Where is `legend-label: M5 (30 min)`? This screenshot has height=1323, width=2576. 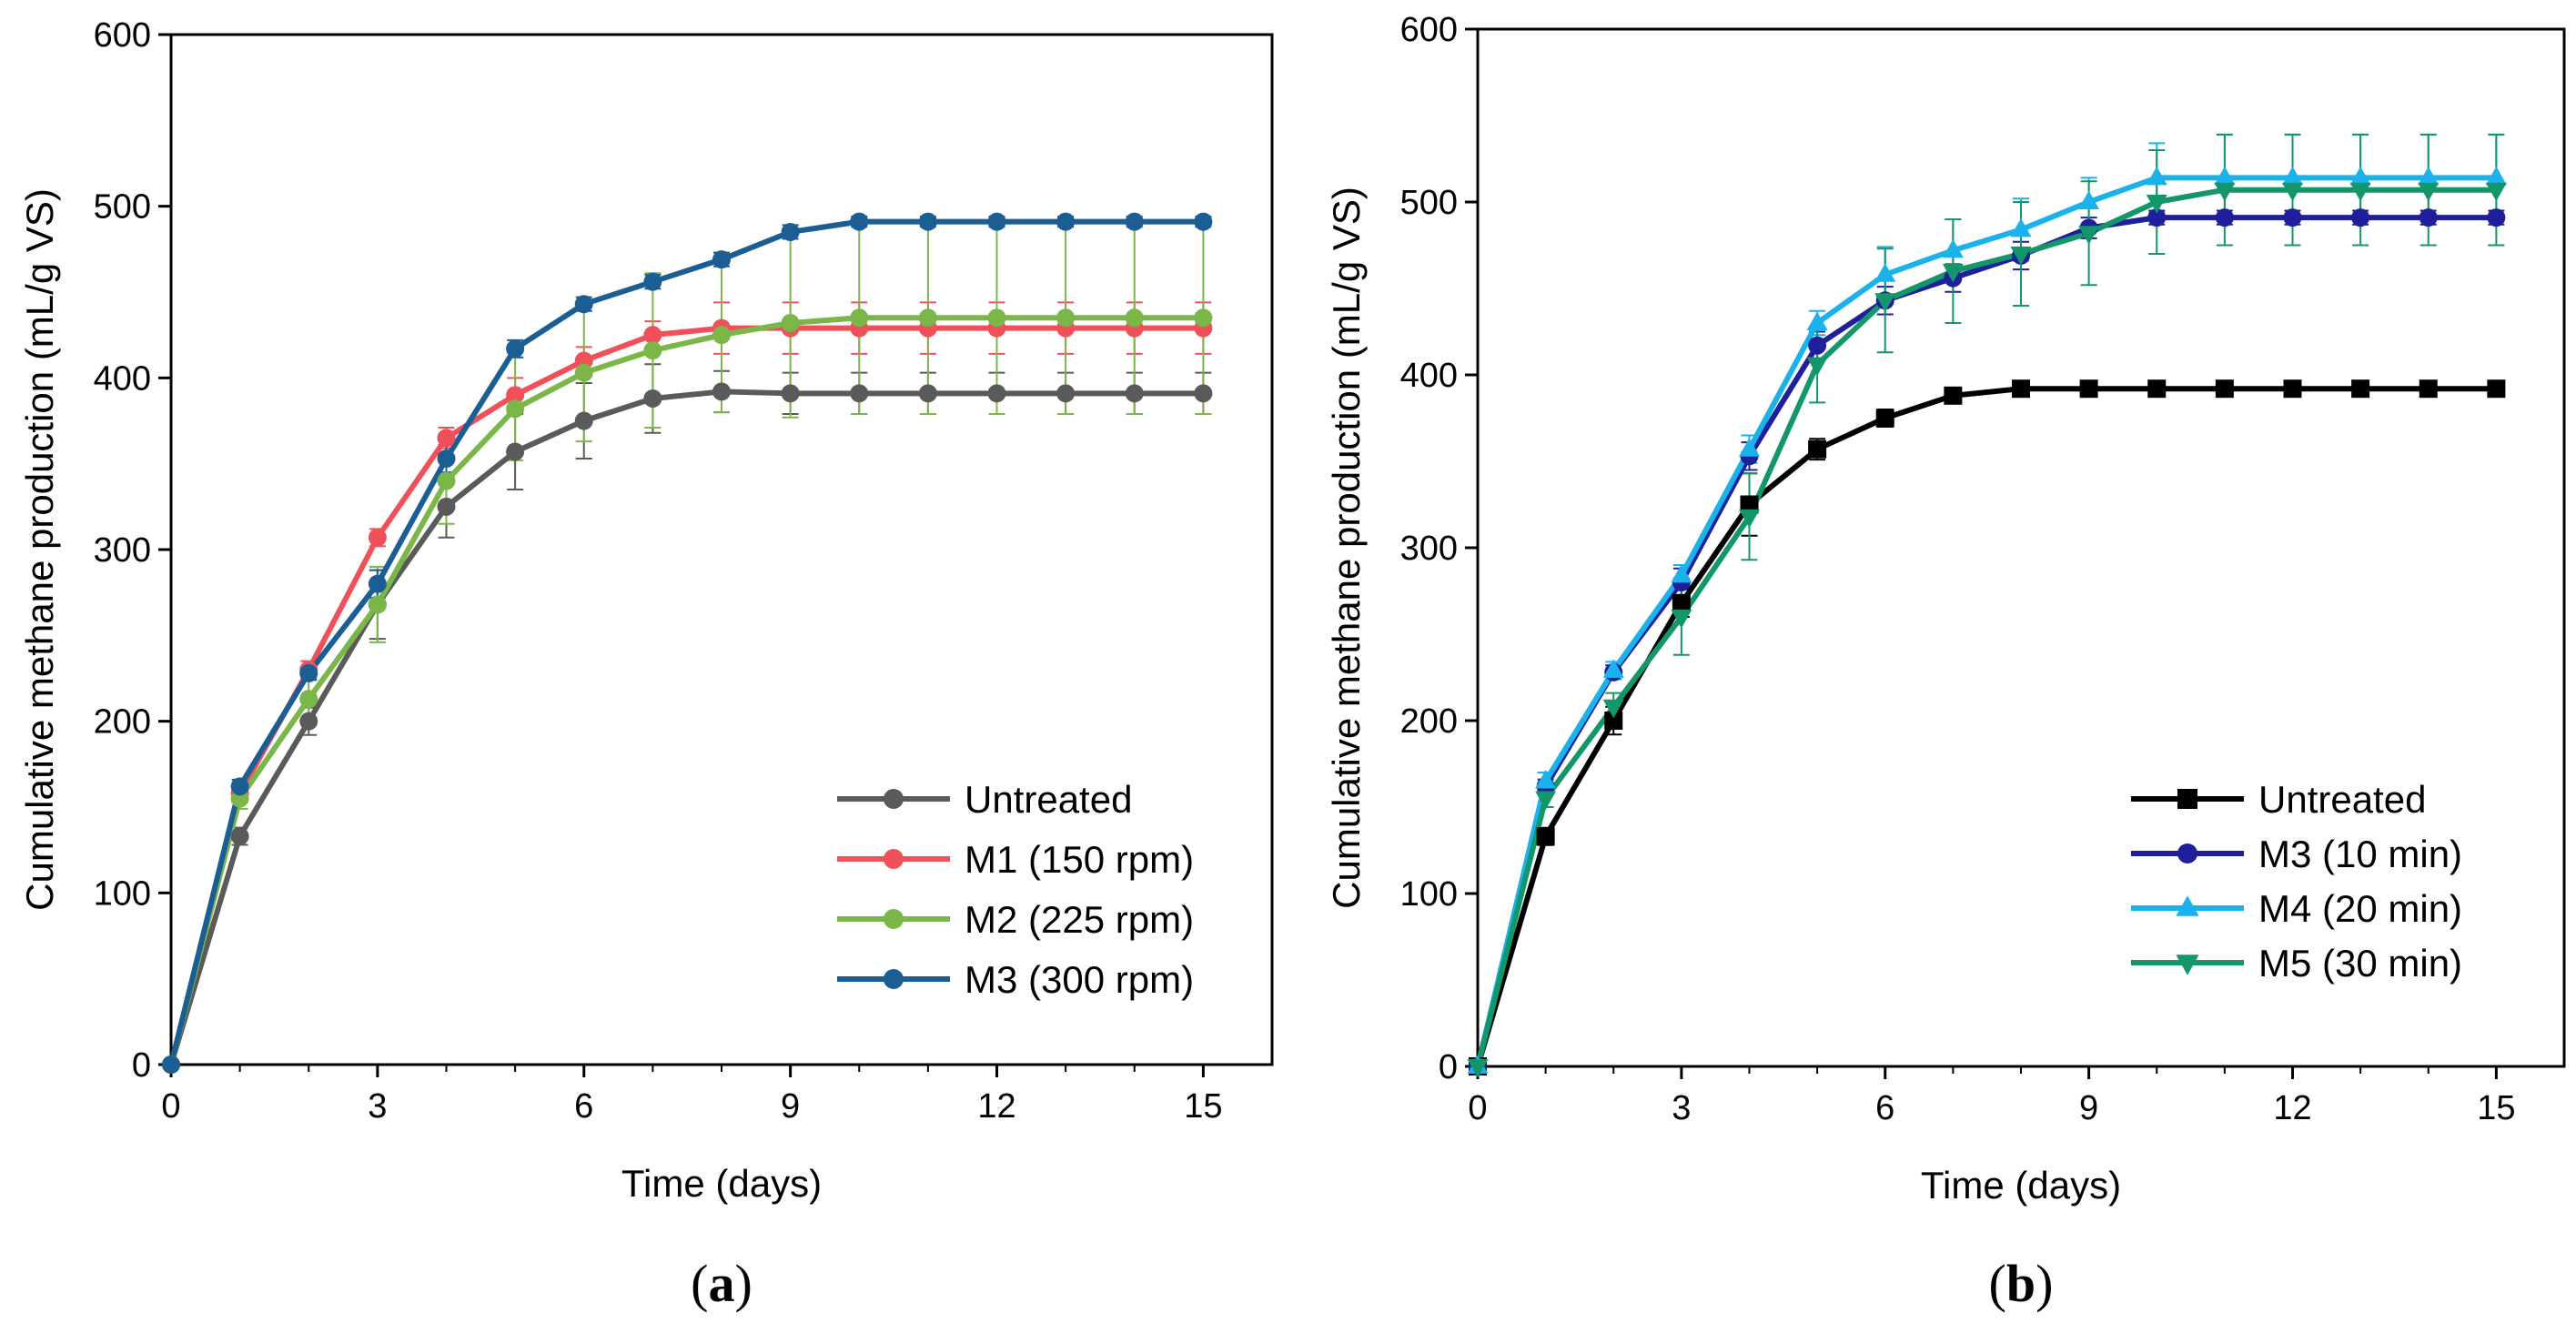
legend-label: M5 (30 min) is located at coordinates (2360, 963).